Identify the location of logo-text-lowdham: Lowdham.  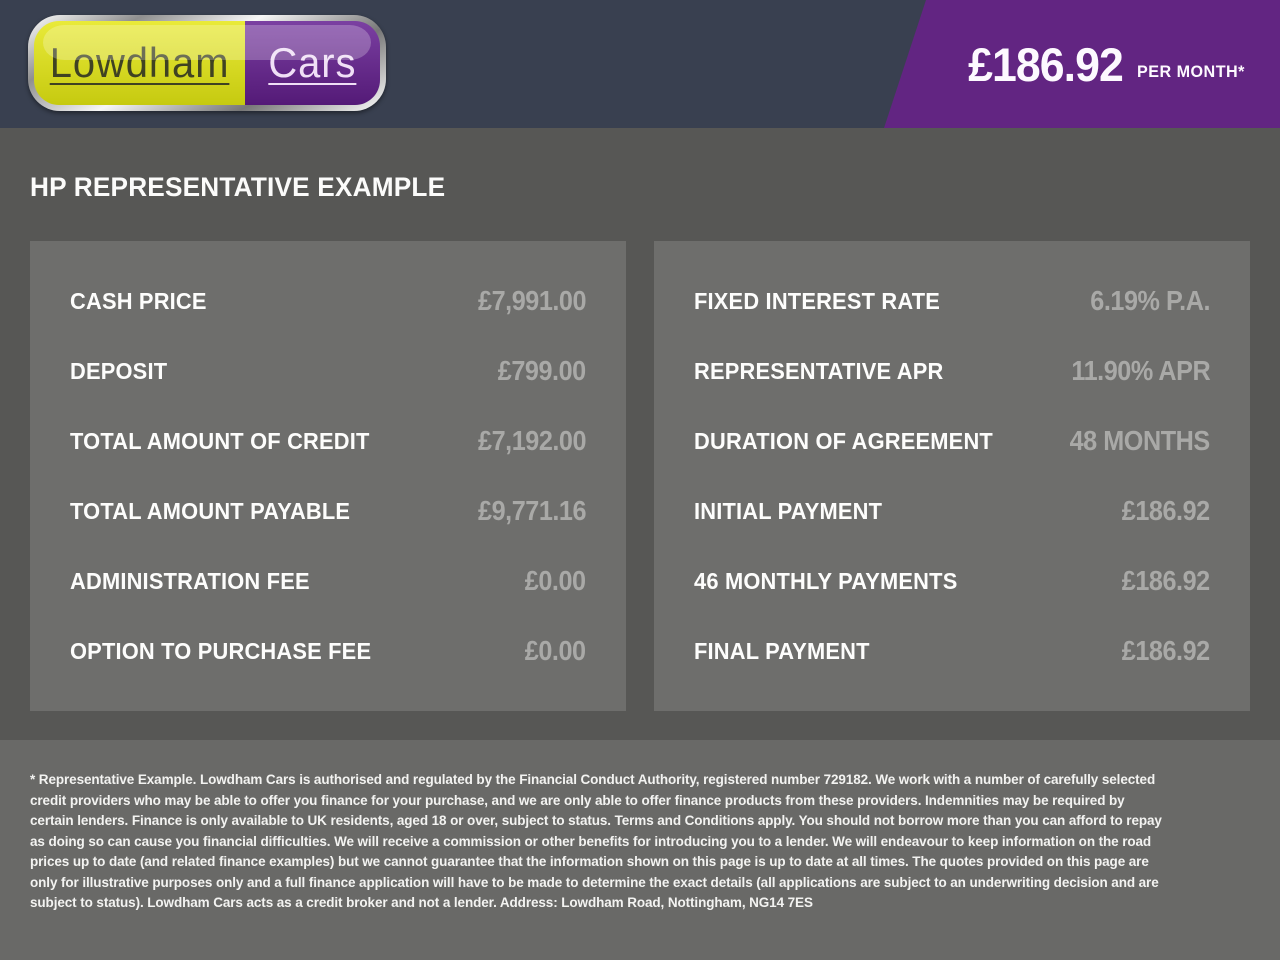
(139, 62).